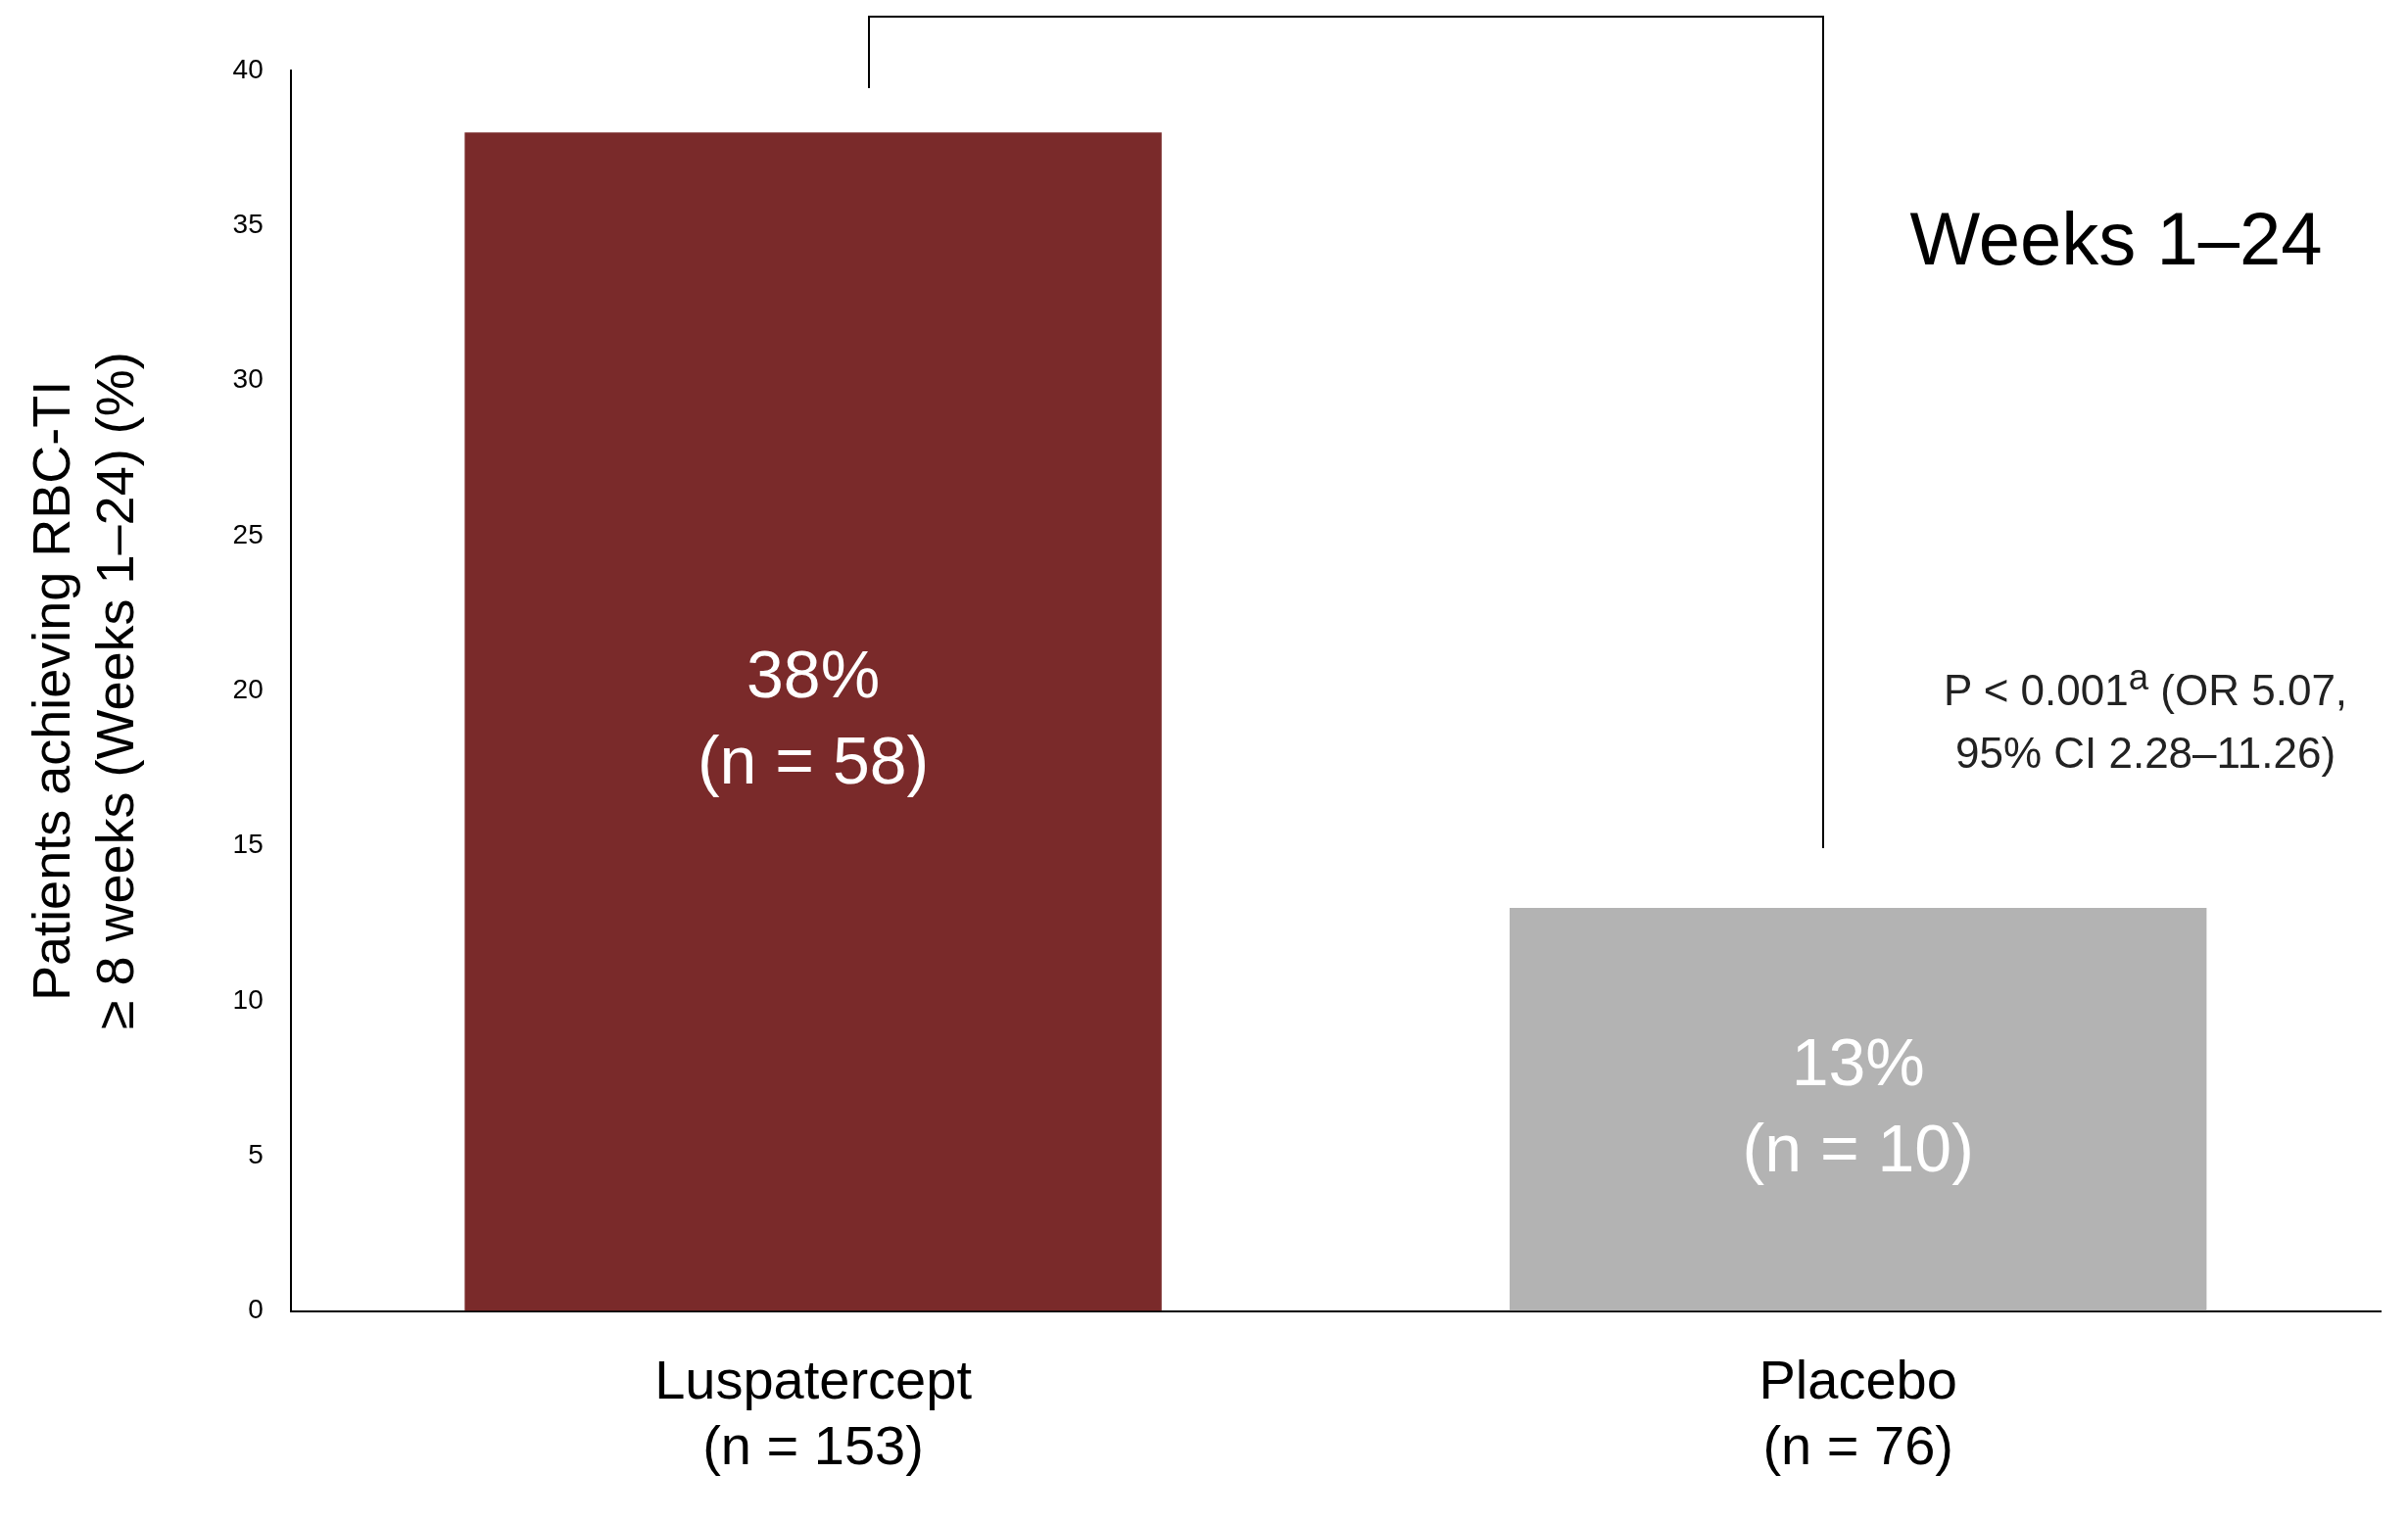 This screenshot has height=1521, width=2408. I want to click on y-tick-label: 35, so click(248, 224).